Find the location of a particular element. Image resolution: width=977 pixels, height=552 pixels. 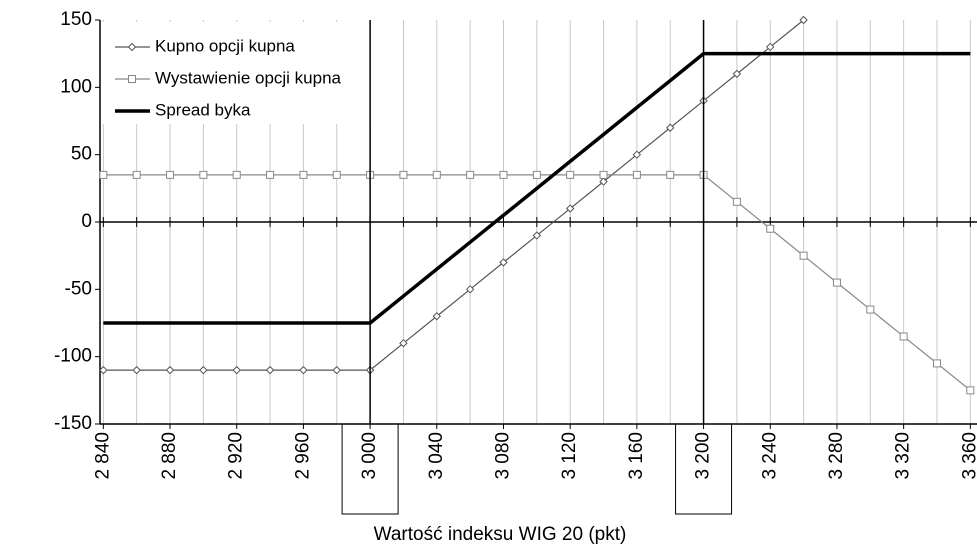

x-tick-label: 2 880 is located at coordinates (169, 456).